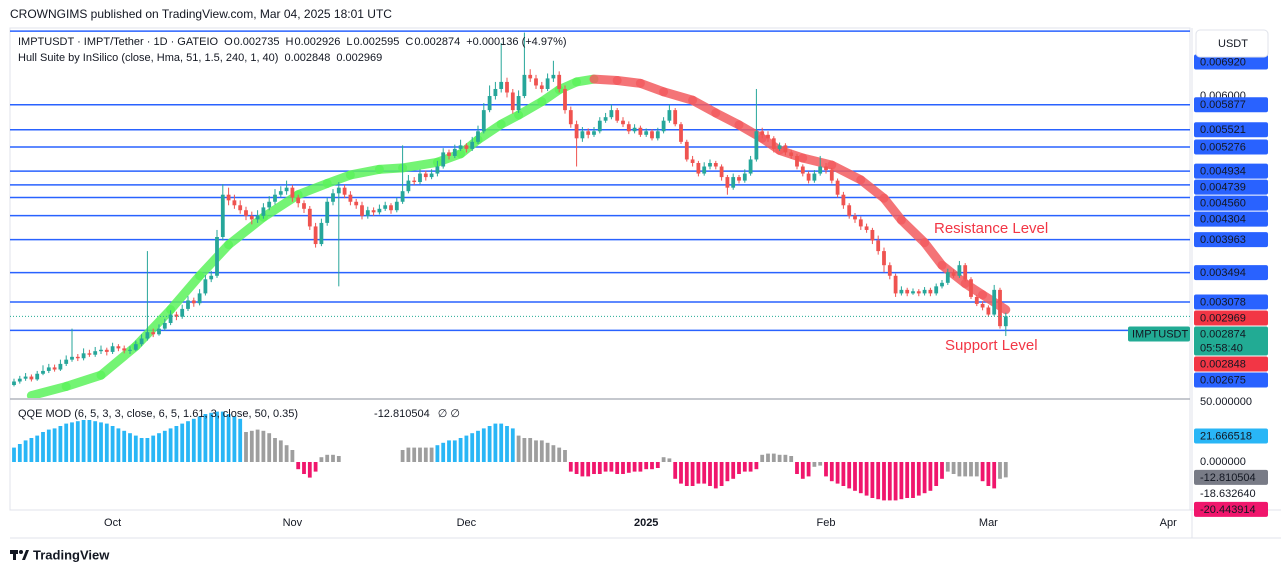  Describe the element at coordinates (376, 42) in the screenshot. I see `legend-text: 0.002595` at that location.